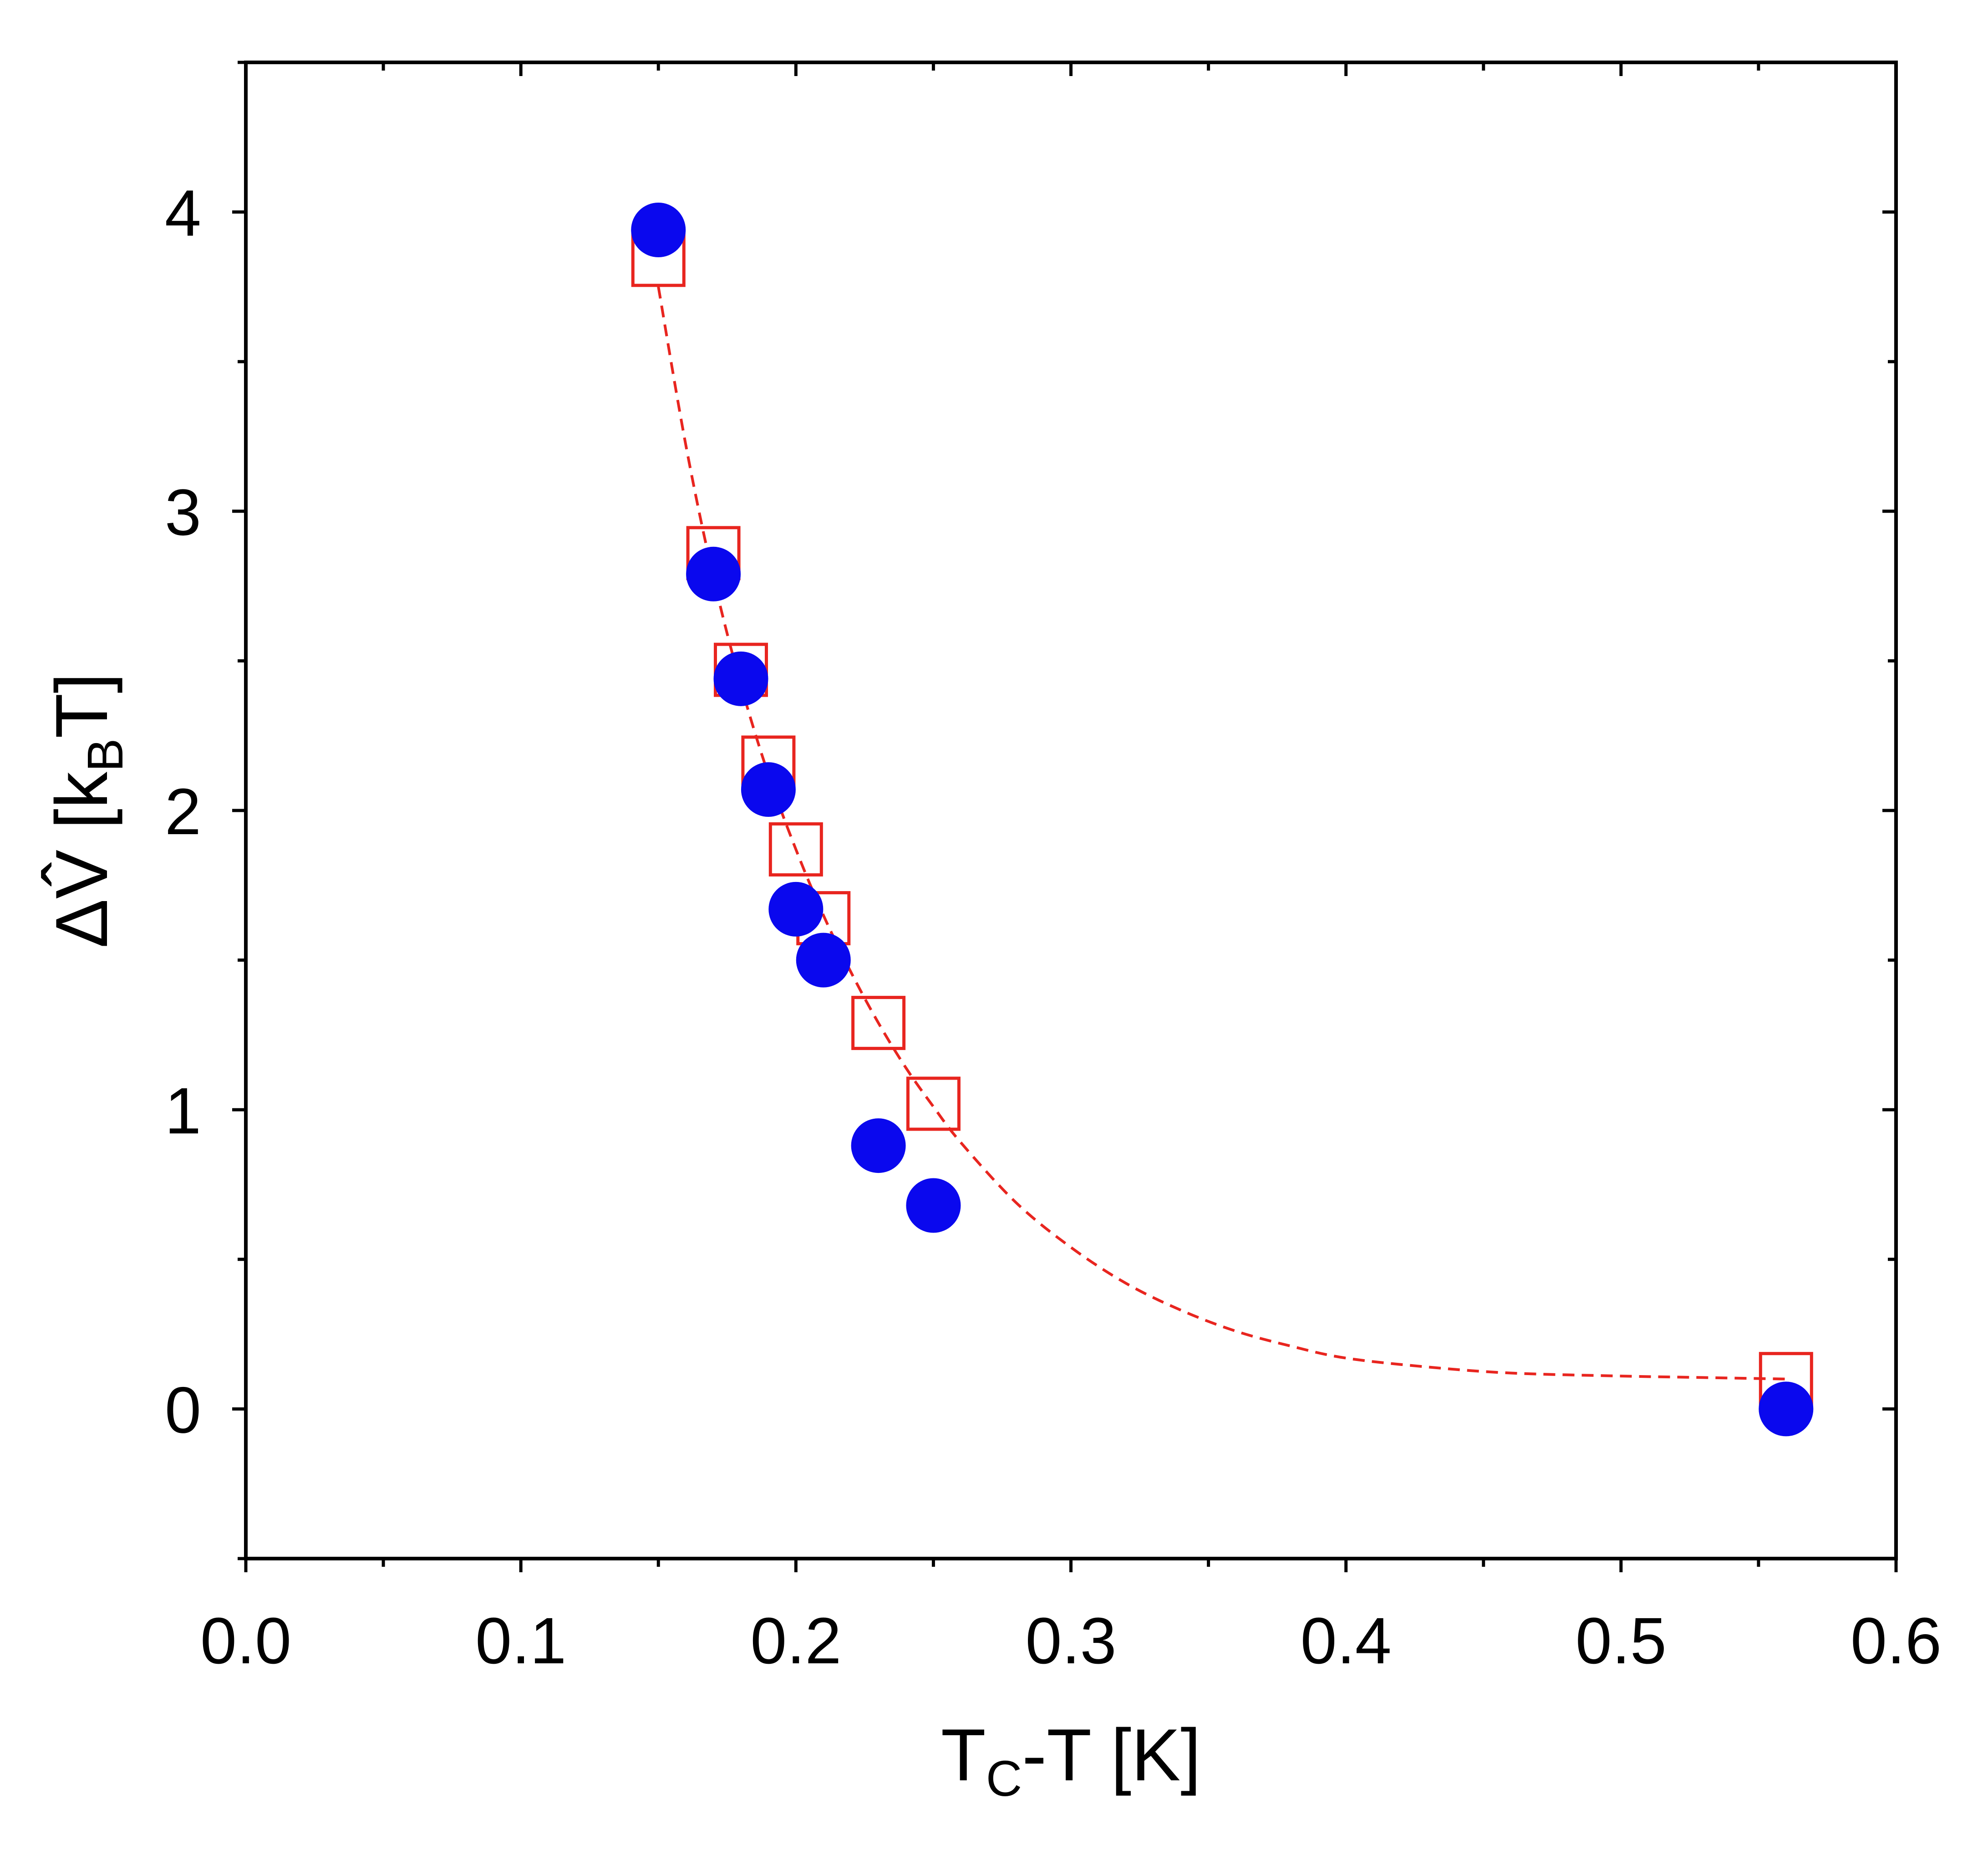 Image resolution: width=1988 pixels, height=1855 pixels. Describe the element at coordinates (105, 755) in the screenshot. I see `y-axis-title-sub: B` at that location.